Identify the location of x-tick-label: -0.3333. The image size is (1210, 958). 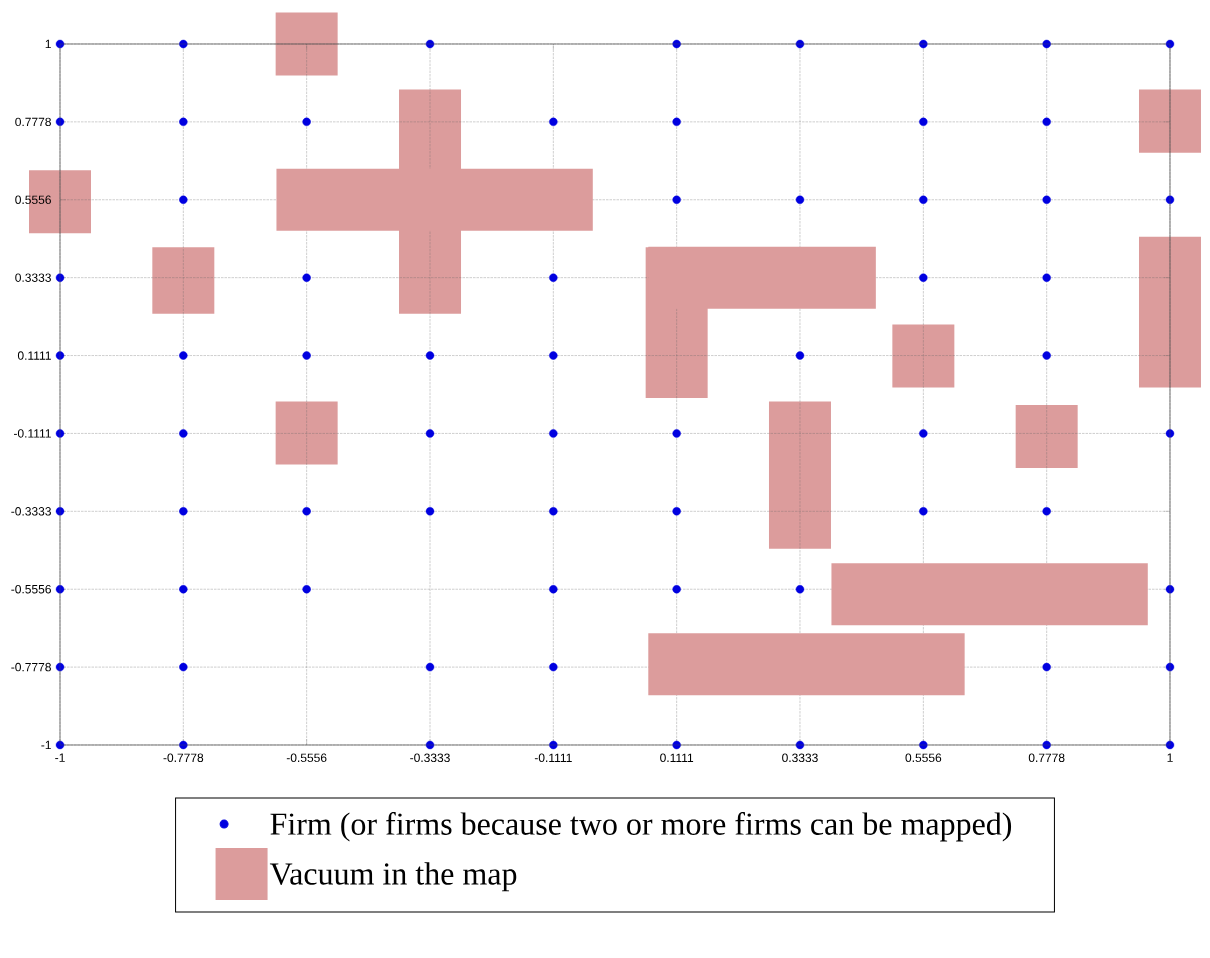
(430, 758).